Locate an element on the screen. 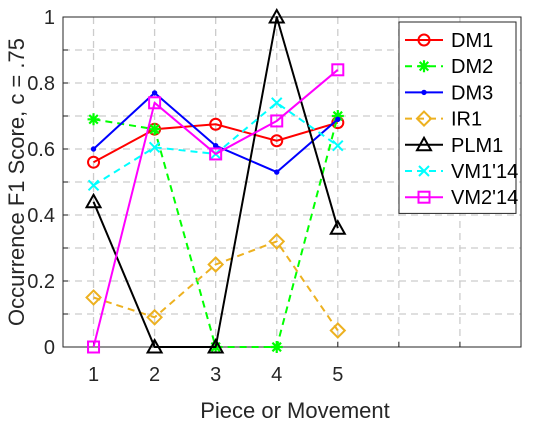 The image size is (533, 432). y-axis: 0 0.2 0.4 0.6 0.8 1 is located at coordinates (47, 183).